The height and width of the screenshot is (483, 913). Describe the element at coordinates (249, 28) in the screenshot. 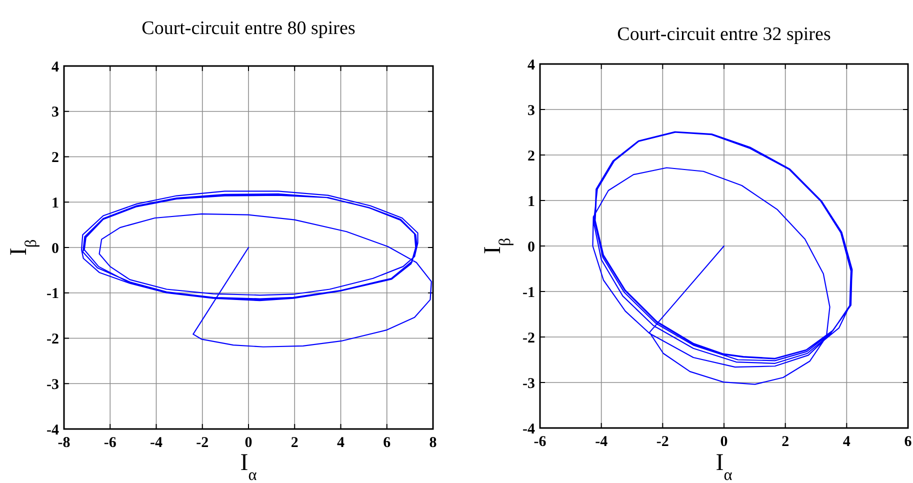

I see `chart-title: Court-circuit entre 80 spires` at that location.